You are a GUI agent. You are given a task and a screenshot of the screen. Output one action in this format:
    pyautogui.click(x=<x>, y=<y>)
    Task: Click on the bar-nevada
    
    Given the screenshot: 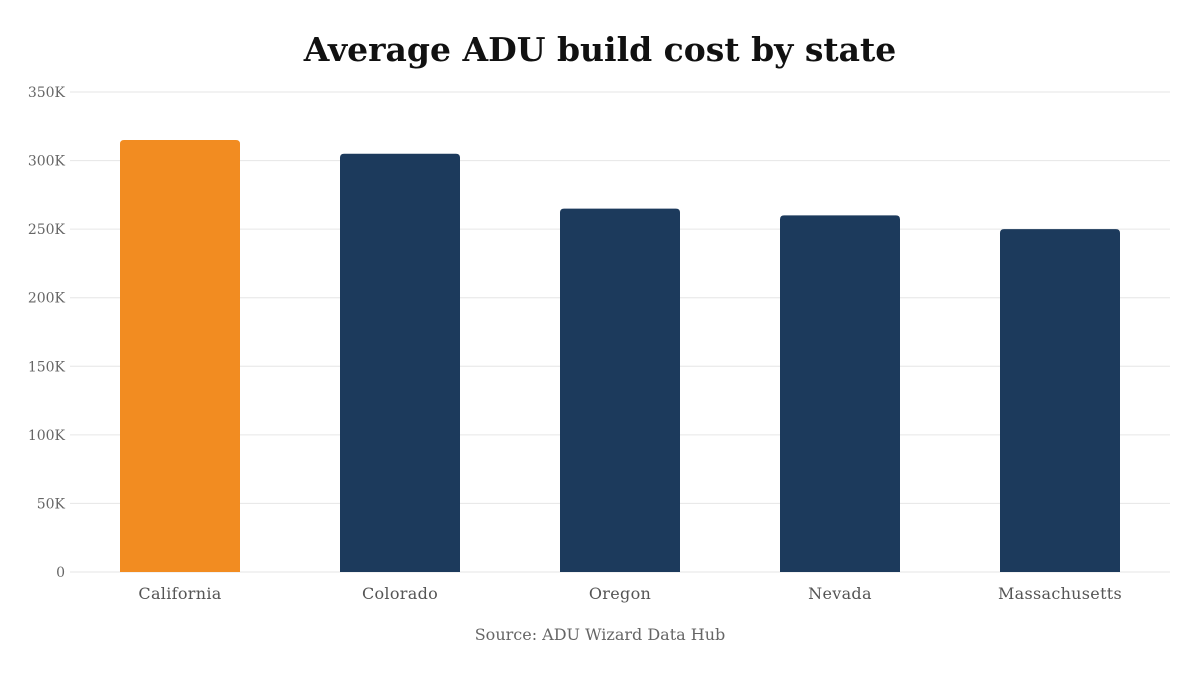 What is the action you would take?
    pyautogui.click(x=840, y=393)
    